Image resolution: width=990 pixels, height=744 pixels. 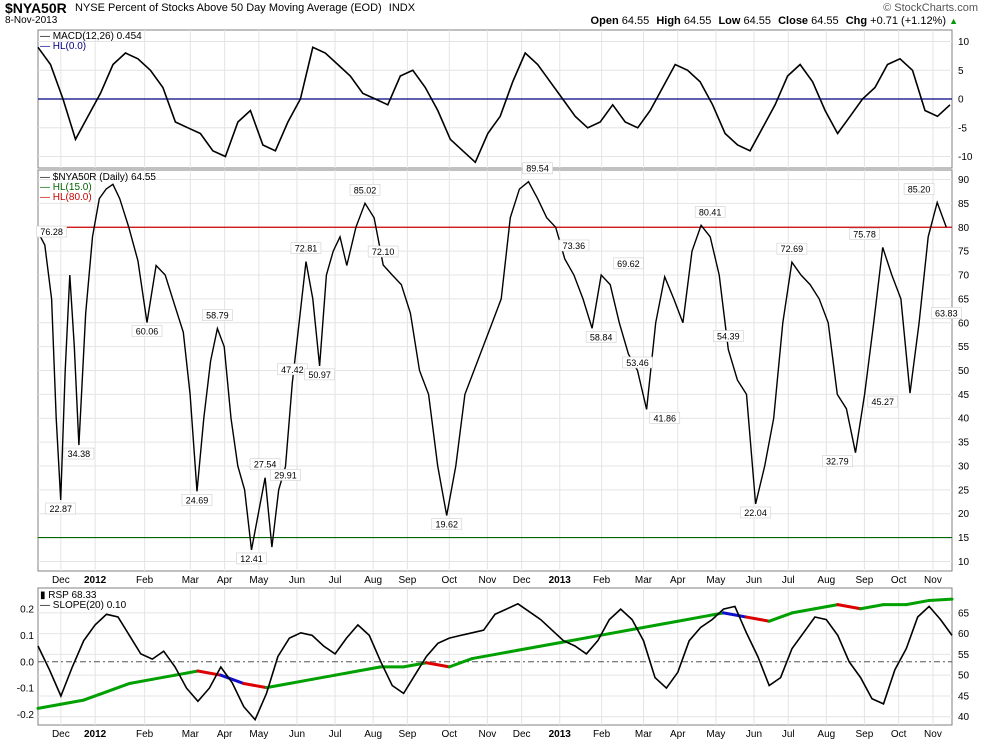 What do you see at coordinates (964, 490) in the screenshot?
I see `nya-tick-label: 25` at bounding box center [964, 490].